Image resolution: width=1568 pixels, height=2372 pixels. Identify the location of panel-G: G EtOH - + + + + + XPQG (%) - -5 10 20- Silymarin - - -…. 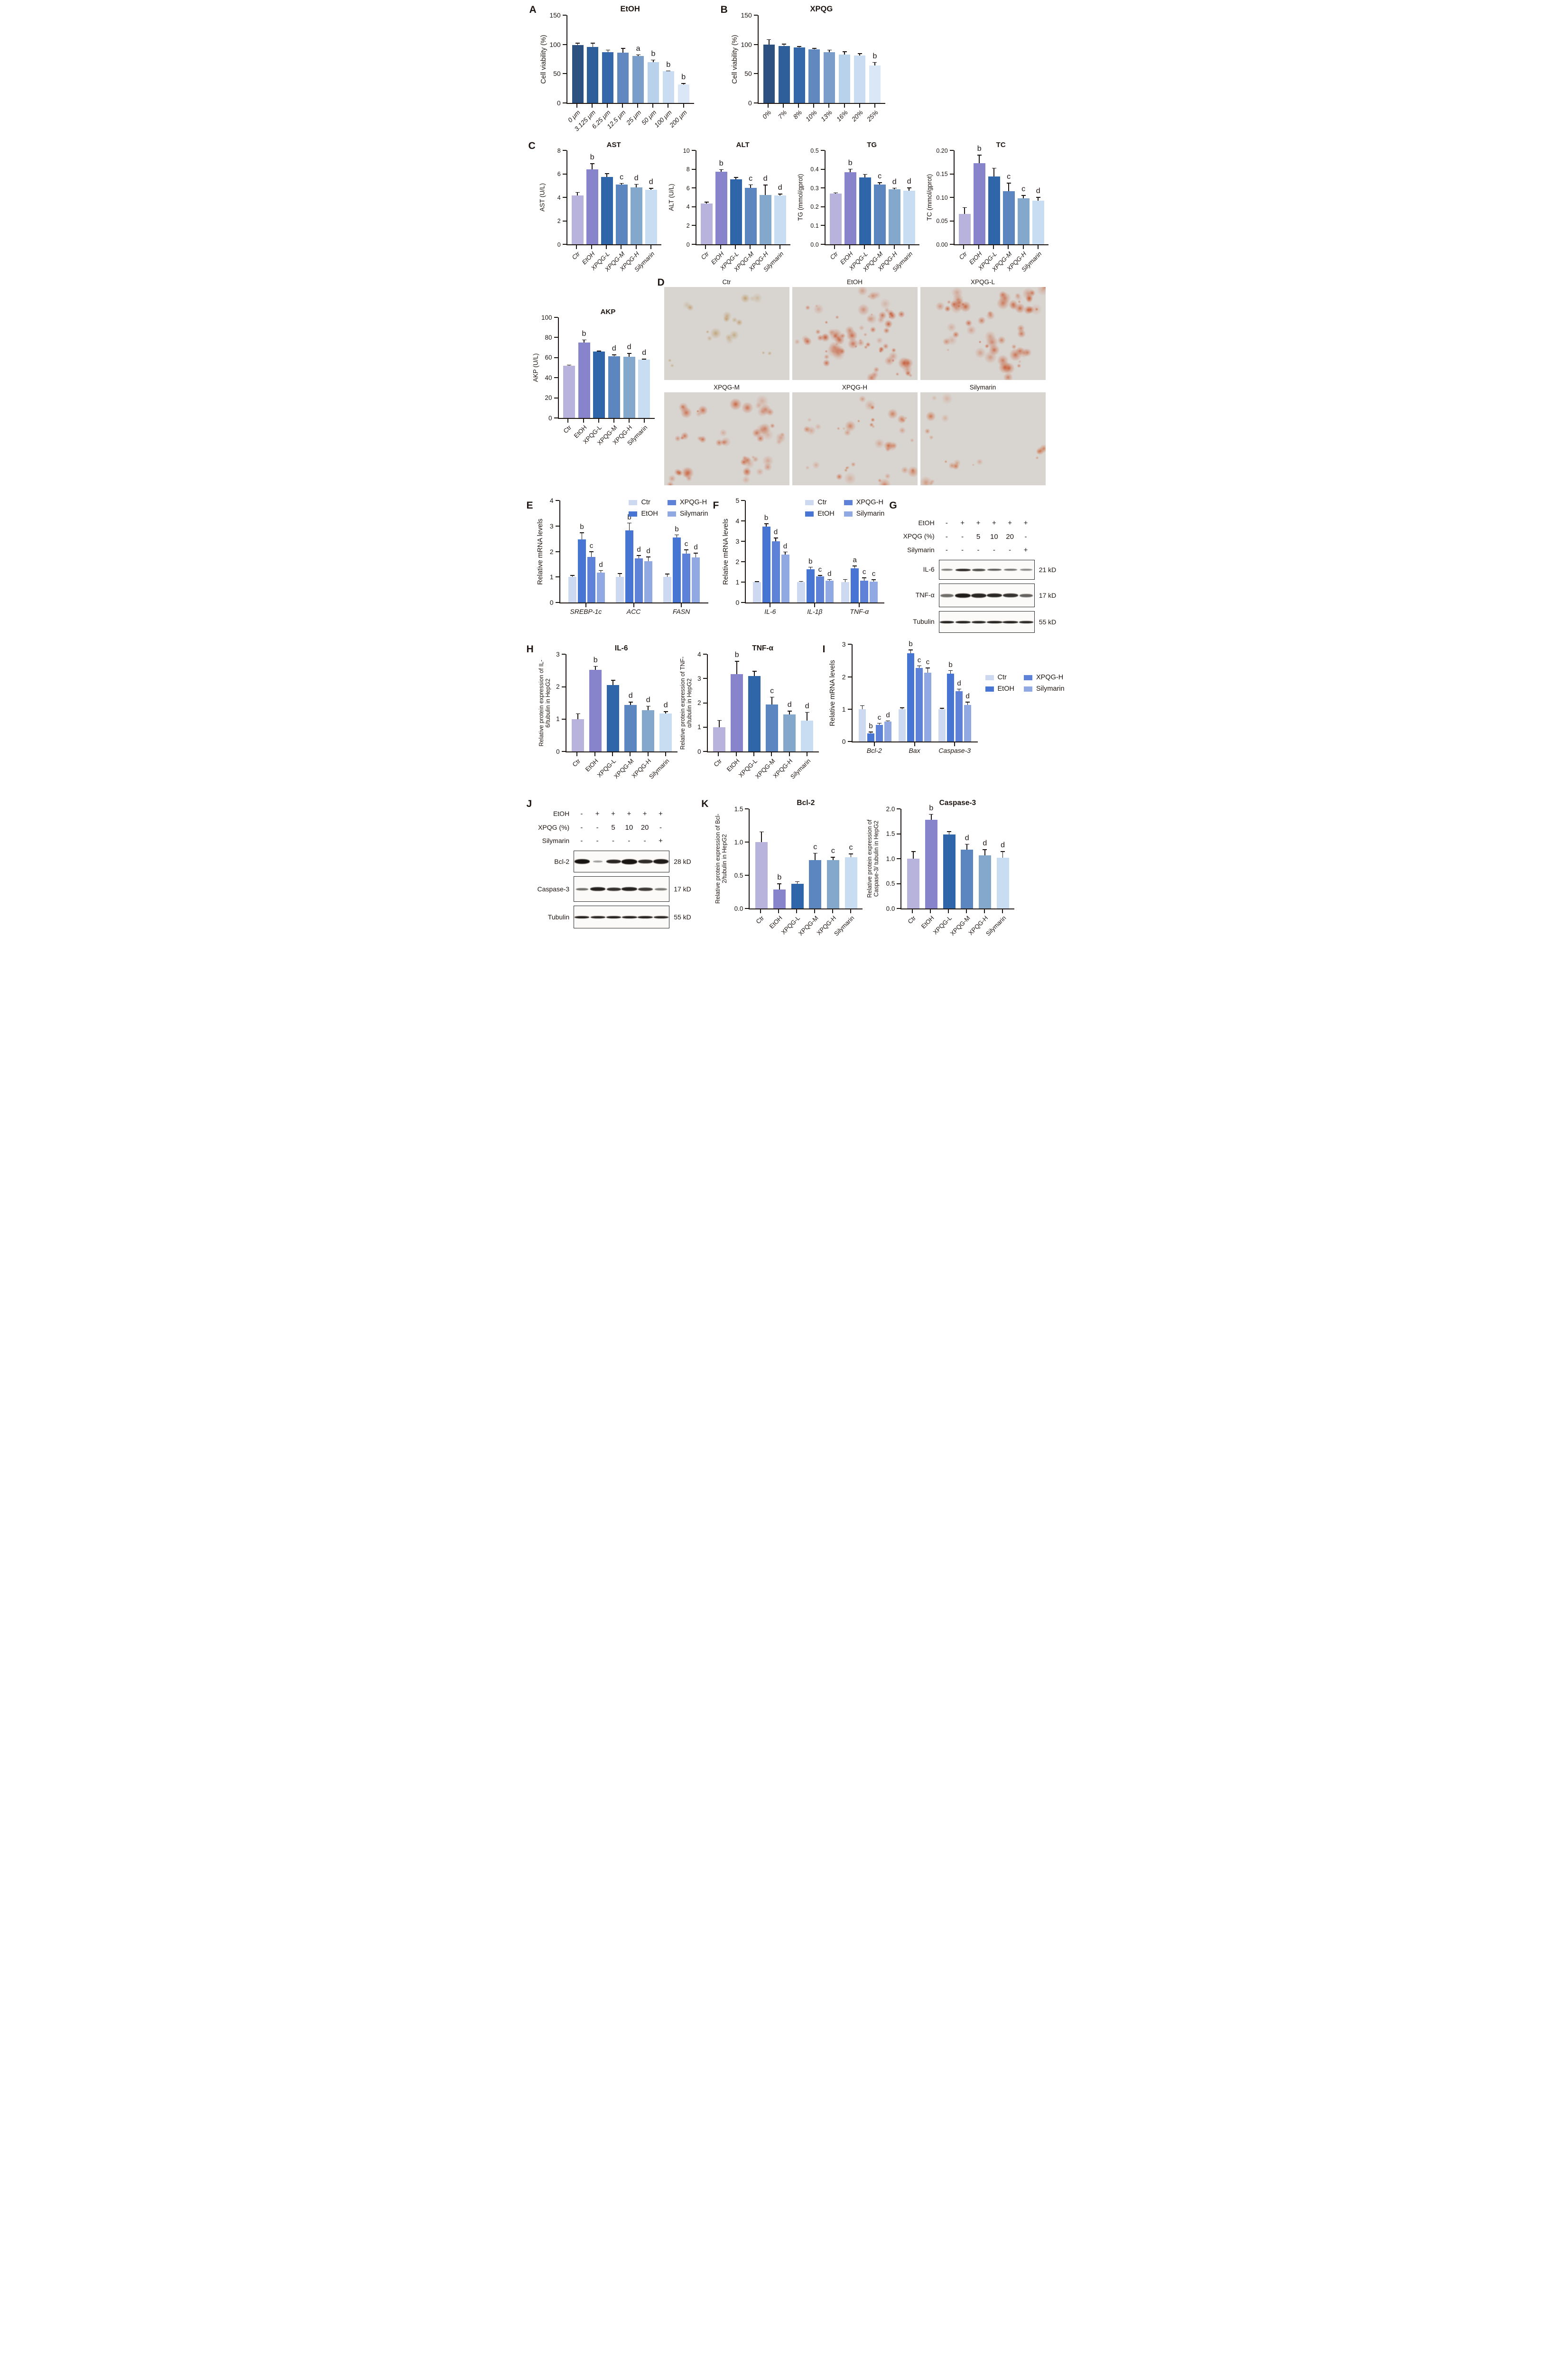
(974, 568).